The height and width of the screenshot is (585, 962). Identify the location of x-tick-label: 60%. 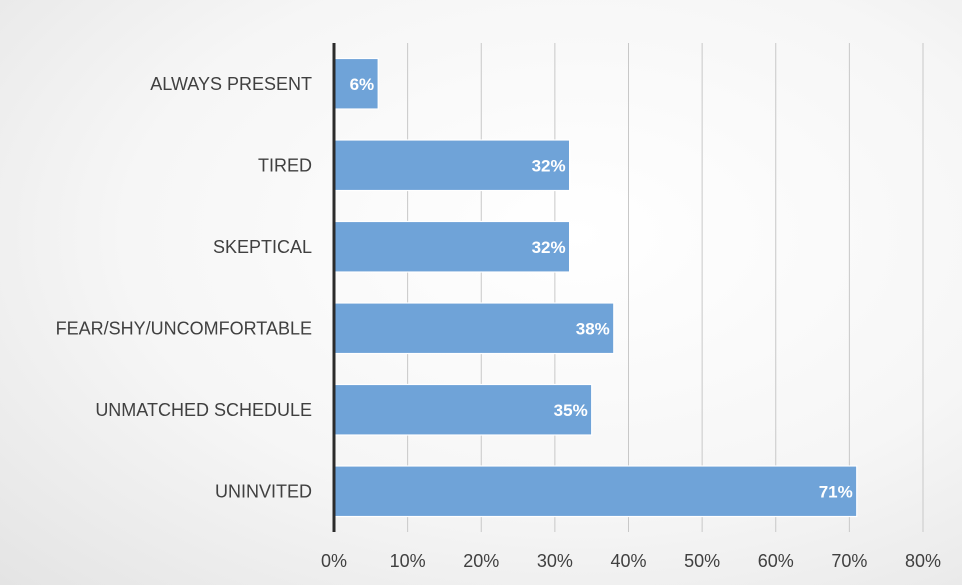
(776, 561).